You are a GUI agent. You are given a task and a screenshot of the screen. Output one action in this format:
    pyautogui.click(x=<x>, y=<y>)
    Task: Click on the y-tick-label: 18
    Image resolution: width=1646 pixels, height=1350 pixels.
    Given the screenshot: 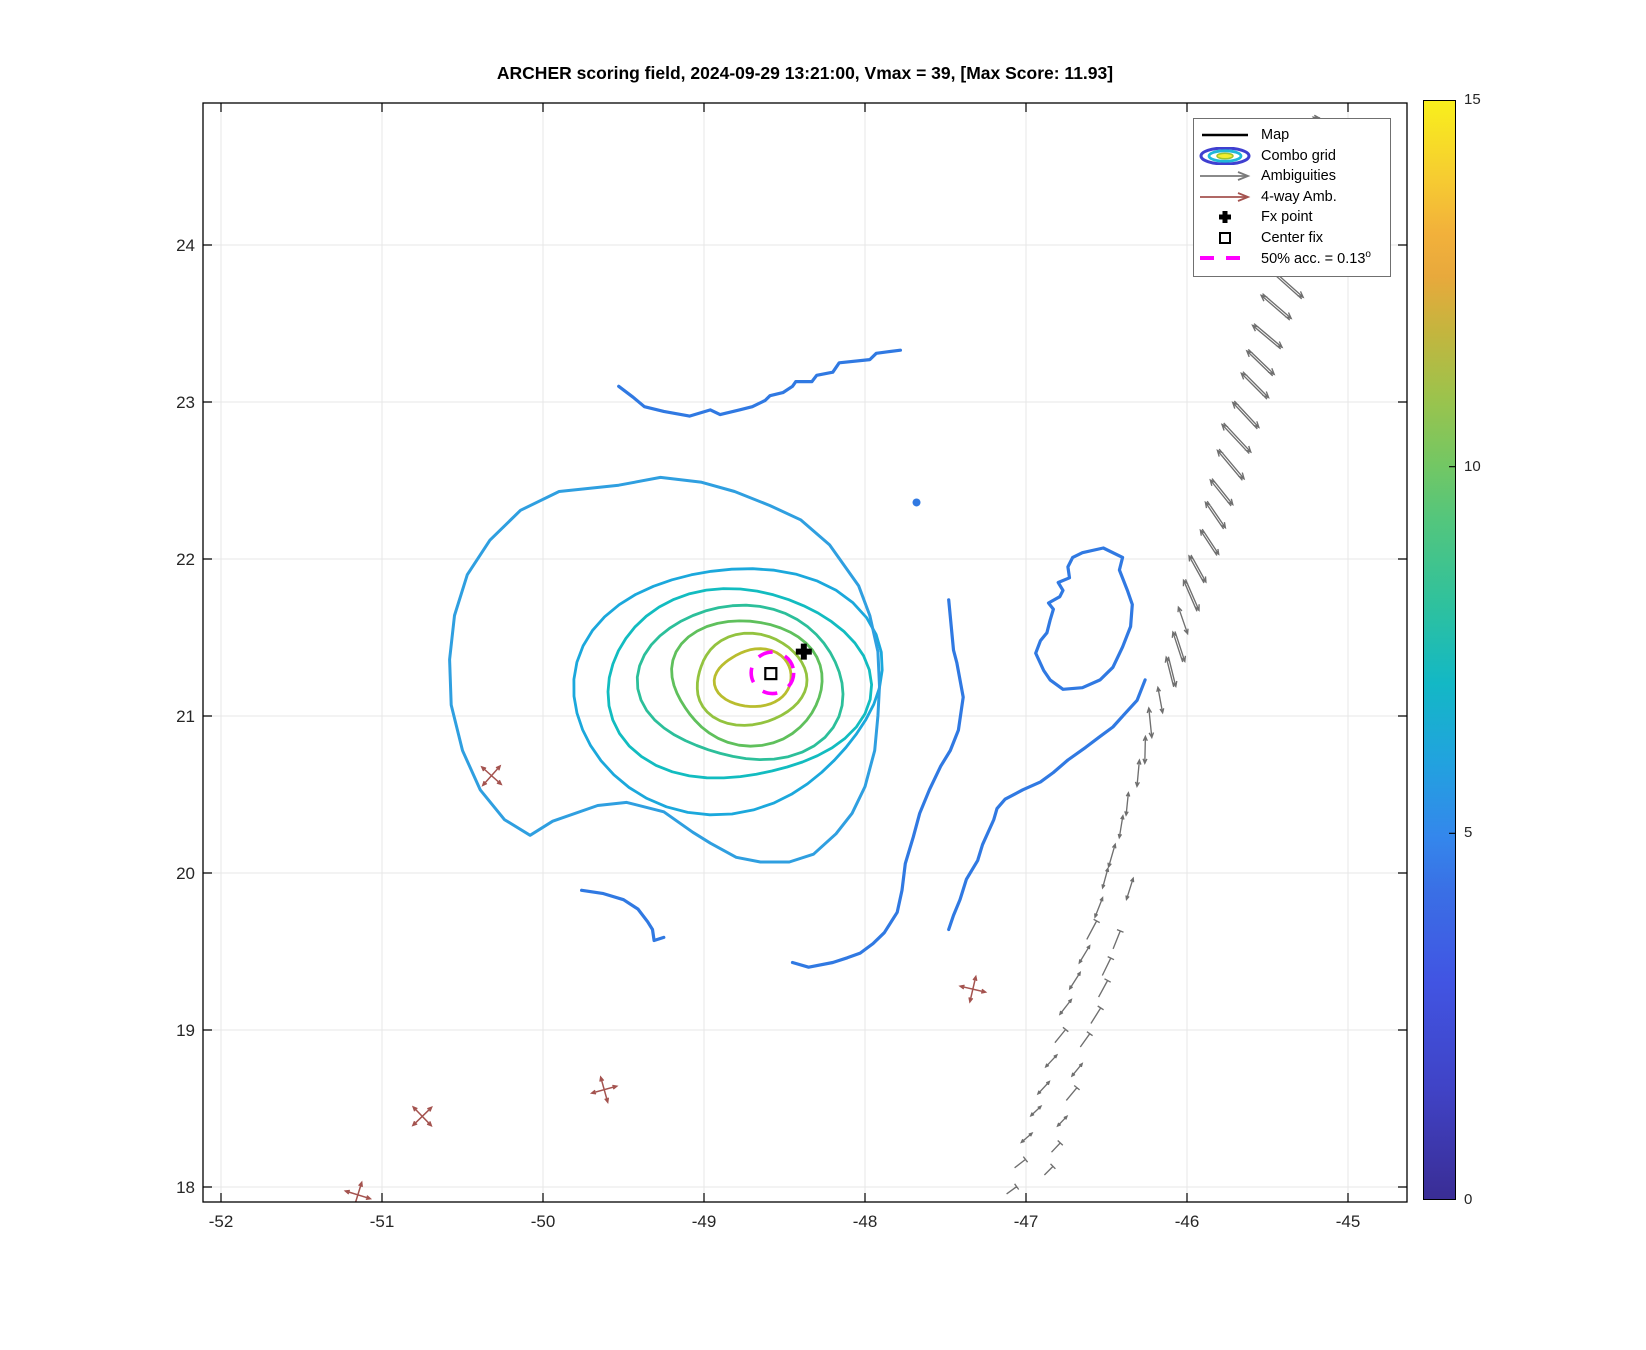 What is the action you would take?
    pyautogui.click(x=185, y=1187)
    